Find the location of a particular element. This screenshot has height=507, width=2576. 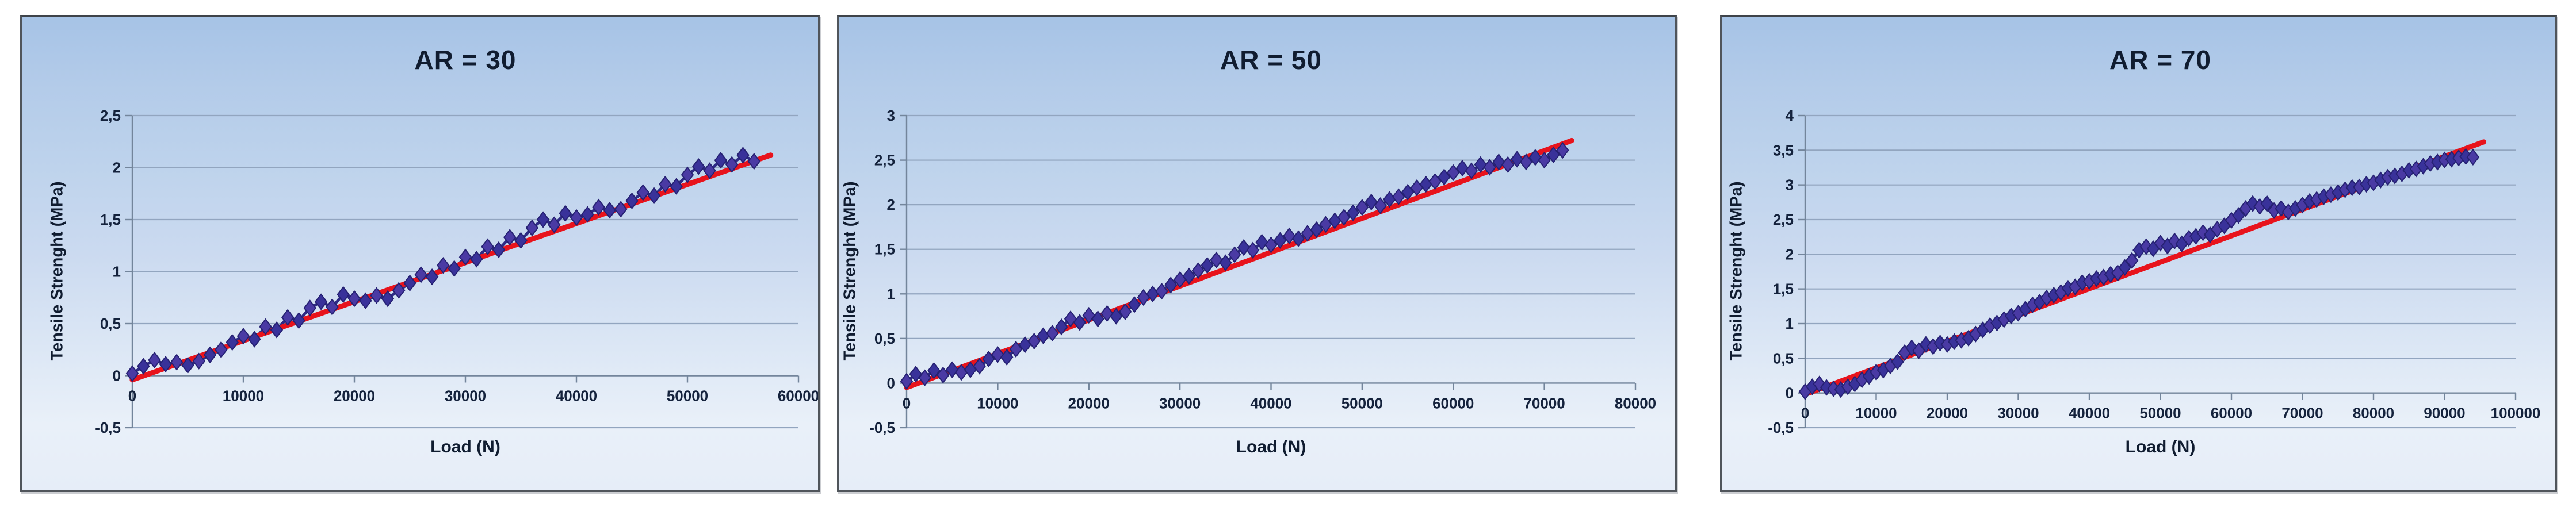

y-tick-label: 1,5 is located at coordinates (1783, 289).